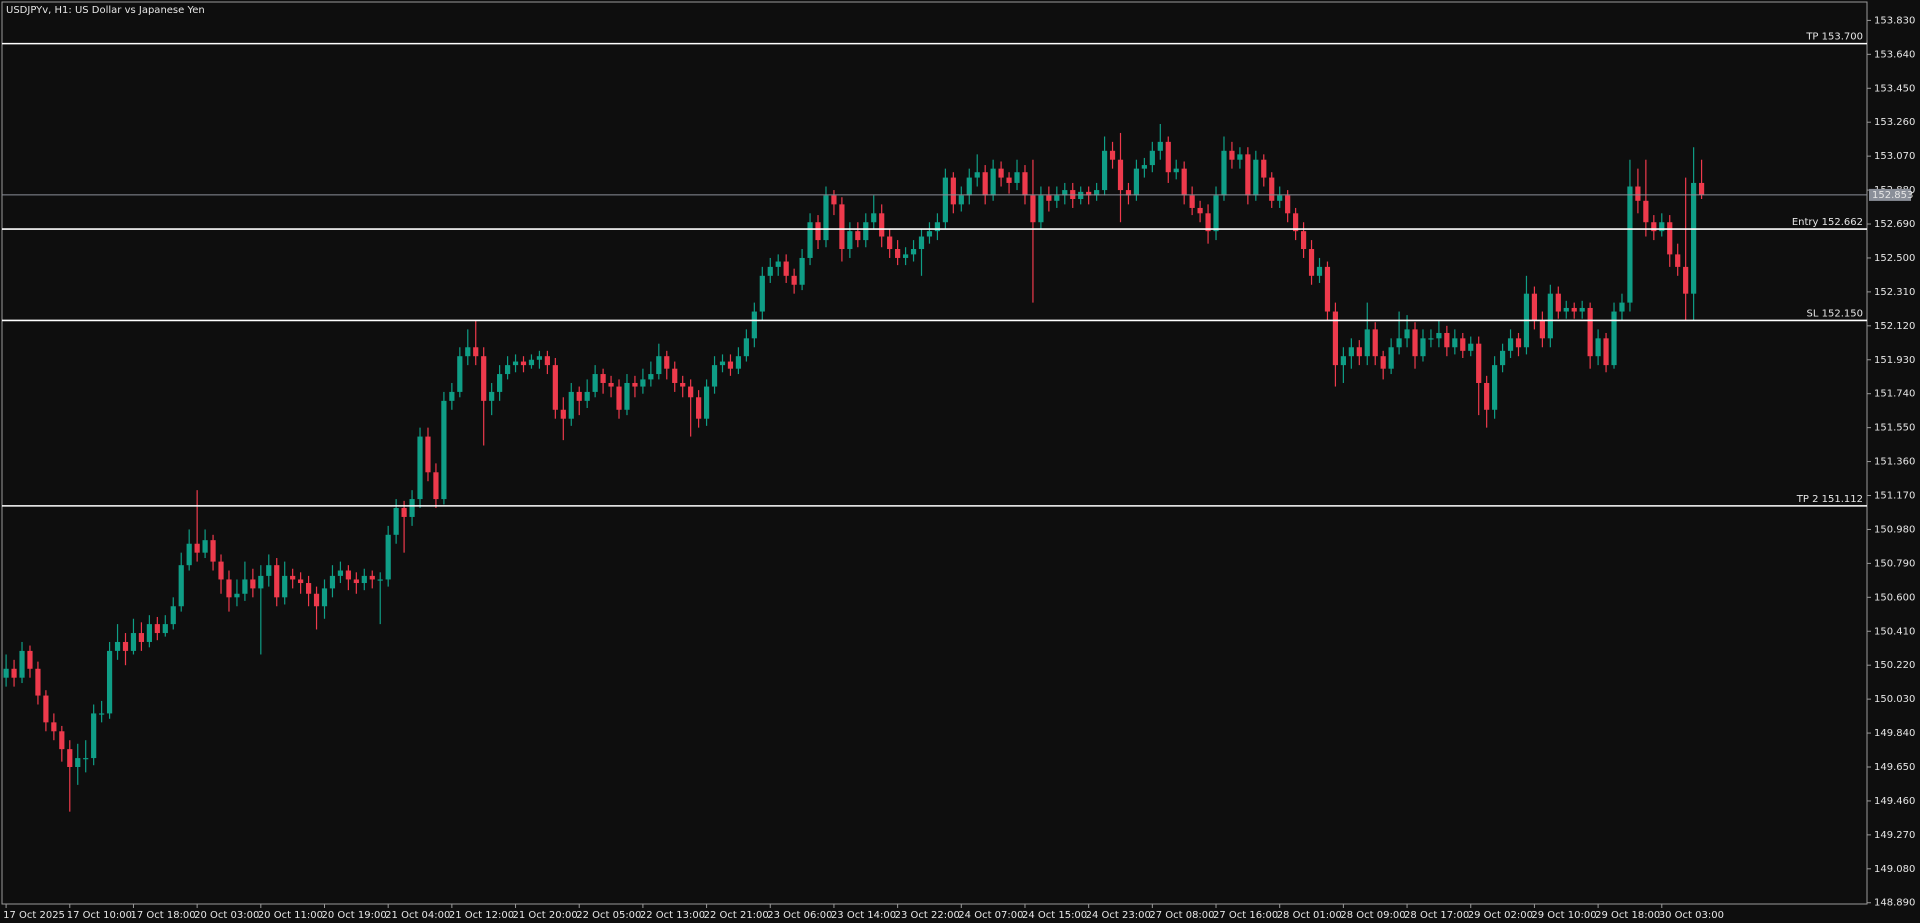 The height and width of the screenshot is (923, 1920). What do you see at coordinates (417, 915) in the screenshot?
I see `x-tick-label: 21 Oct 04:00` at bounding box center [417, 915].